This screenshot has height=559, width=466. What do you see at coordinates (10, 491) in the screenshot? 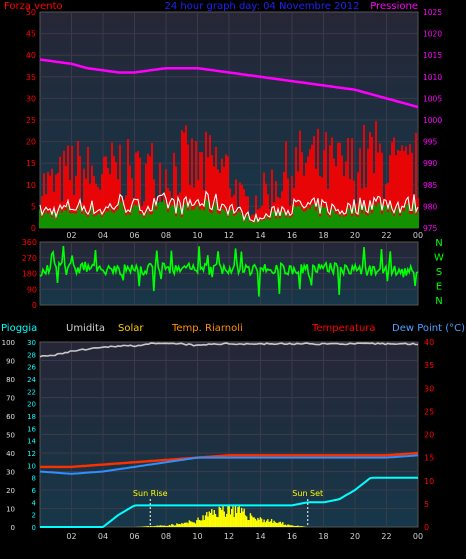
I see `humidity-tick-label: 20` at bounding box center [10, 491].